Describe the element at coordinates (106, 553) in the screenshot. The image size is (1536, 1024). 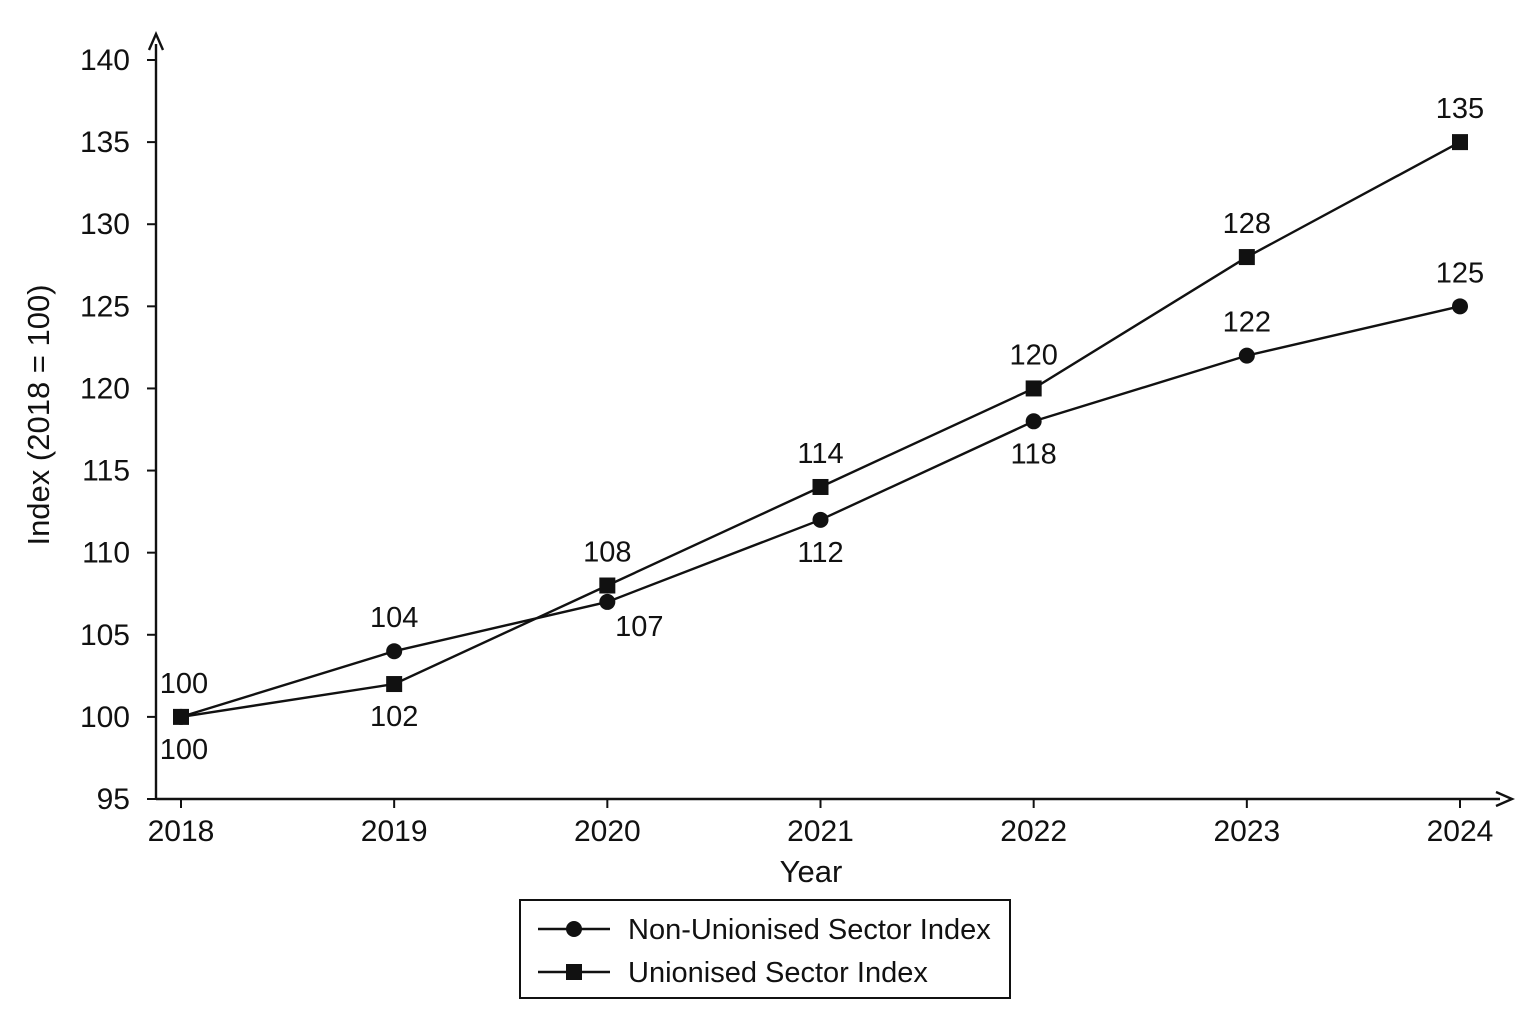
I see `y-tick-label: 110` at that location.